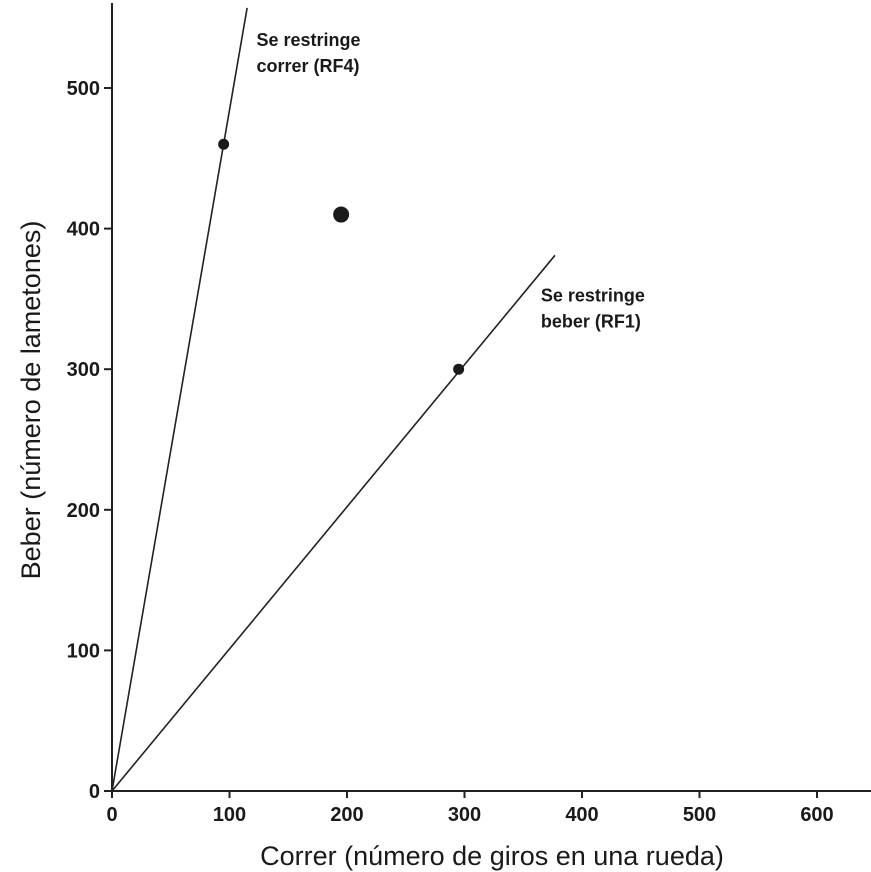 This screenshot has height=872, width=871. I want to click on y-tick-label: 100, so click(83, 651).